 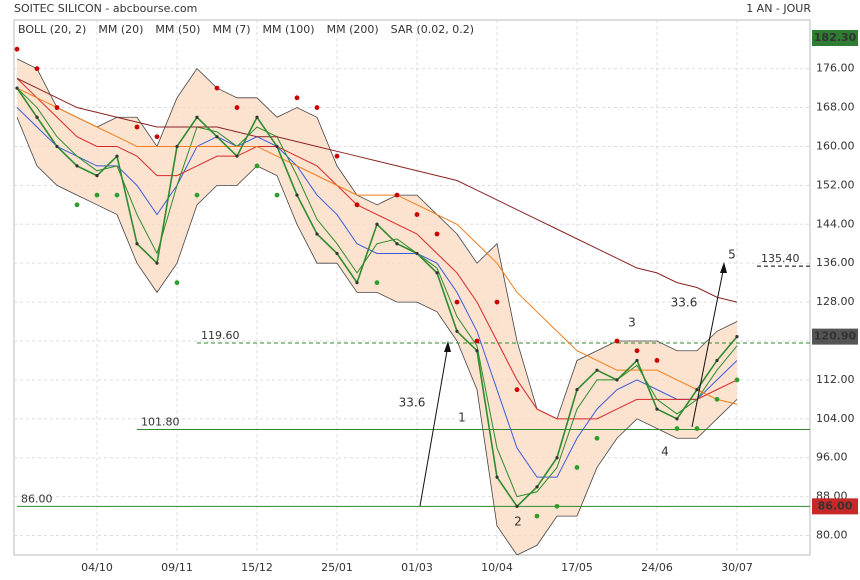 I want to click on annotation: 3, so click(x=632, y=323).